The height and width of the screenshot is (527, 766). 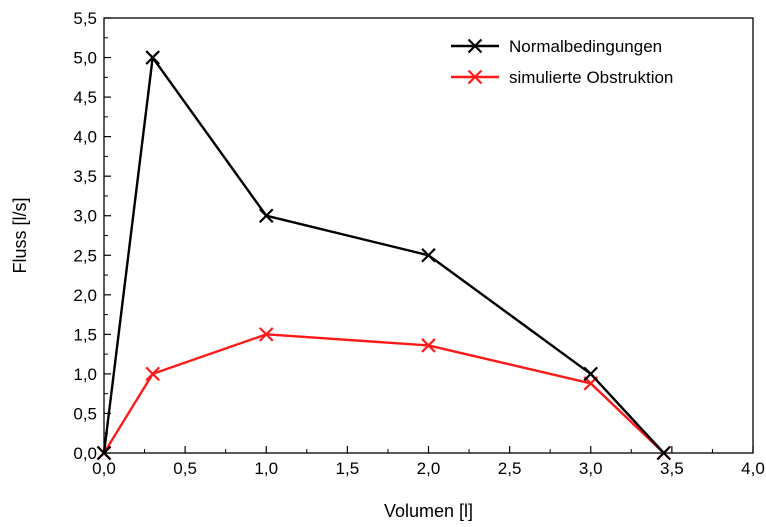 What do you see at coordinates (85, 295) in the screenshot?
I see `y-tick-label: 2,0` at bounding box center [85, 295].